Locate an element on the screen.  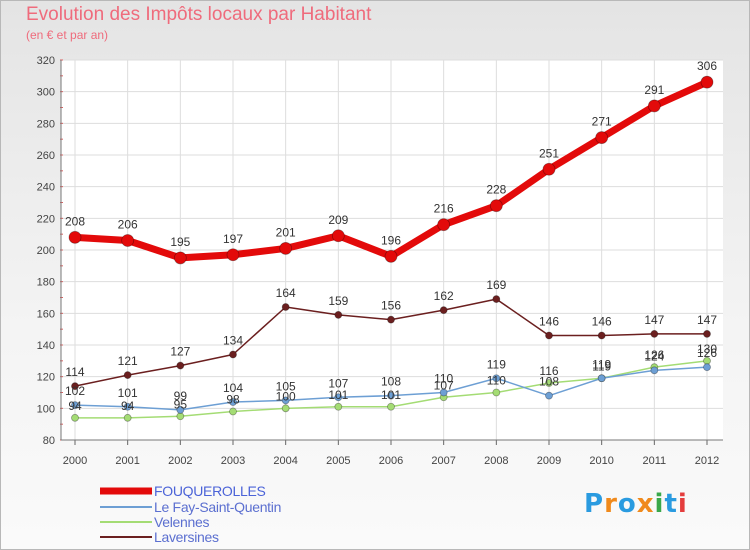
x-tick-label: 2010 is located at coordinates (601, 461).